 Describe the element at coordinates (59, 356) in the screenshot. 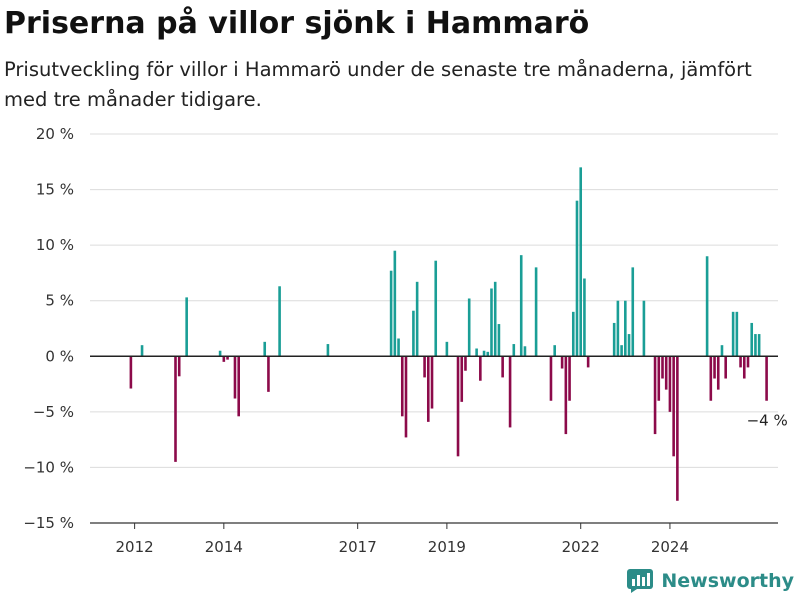

I see `y-tick-label: 0 %` at that location.